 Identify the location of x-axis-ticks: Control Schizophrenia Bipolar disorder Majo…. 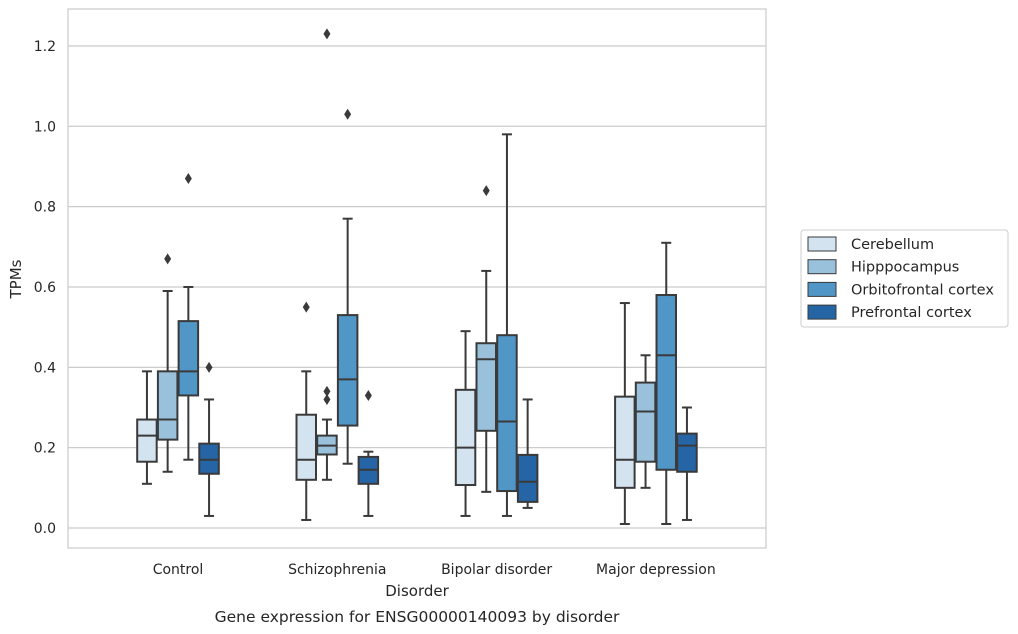
(434, 570).